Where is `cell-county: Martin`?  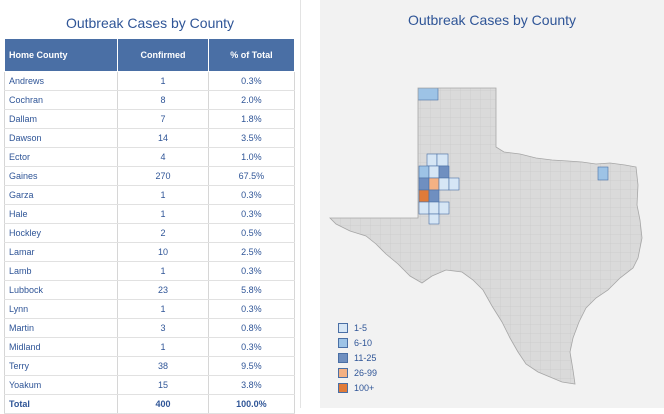 cell-county: Martin is located at coordinates (61, 328).